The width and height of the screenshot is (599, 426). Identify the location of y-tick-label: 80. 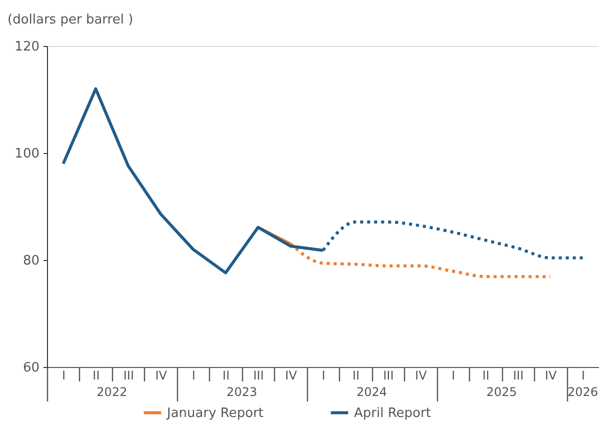
(31, 261).